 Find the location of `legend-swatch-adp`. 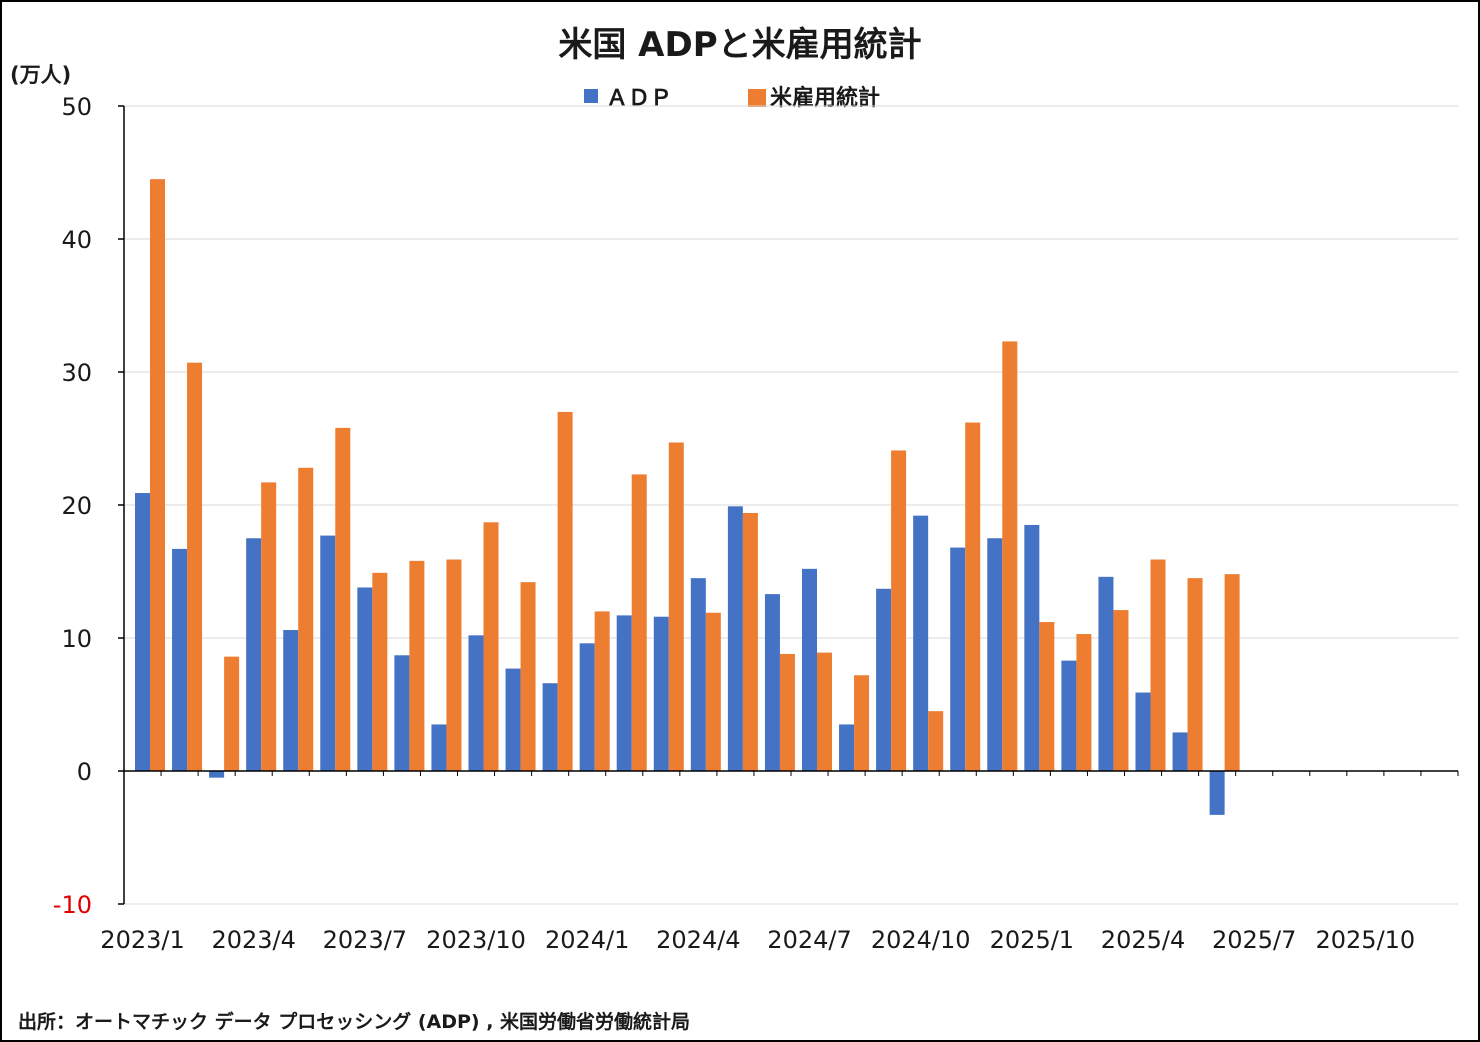

legend-swatch-adp is located at coordinates (591, 96).